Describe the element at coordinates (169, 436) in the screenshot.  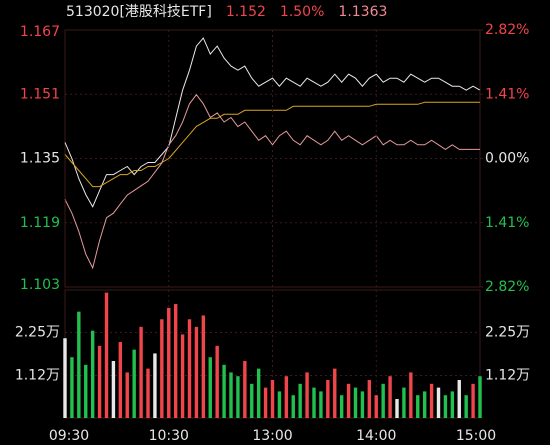
I see `x-tick-label: 10:30` at that location.